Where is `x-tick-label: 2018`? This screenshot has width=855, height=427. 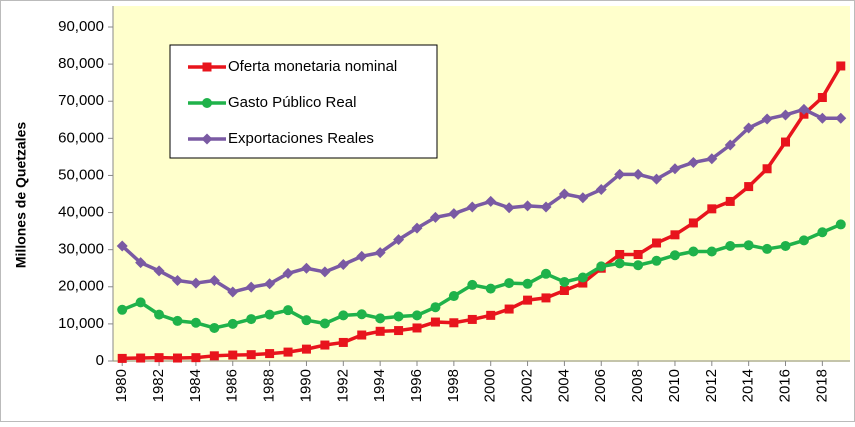
x-tick-label: 2018 is located at coordinates (821, 385).